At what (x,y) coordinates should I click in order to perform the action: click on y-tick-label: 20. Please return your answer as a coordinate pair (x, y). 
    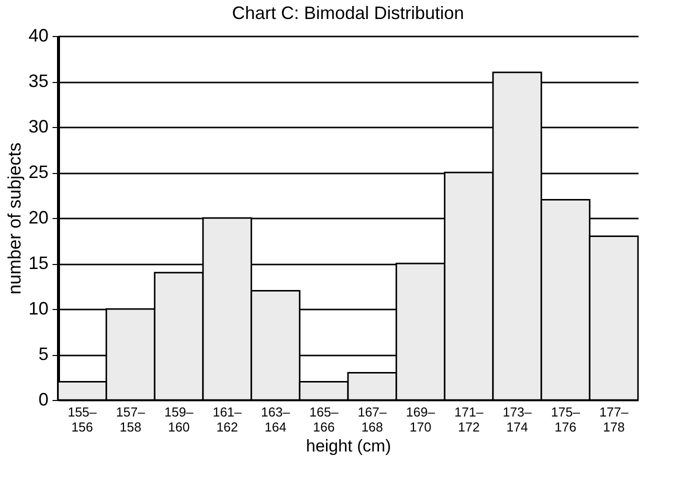
    Looking at the image, I should click on (38, 218).